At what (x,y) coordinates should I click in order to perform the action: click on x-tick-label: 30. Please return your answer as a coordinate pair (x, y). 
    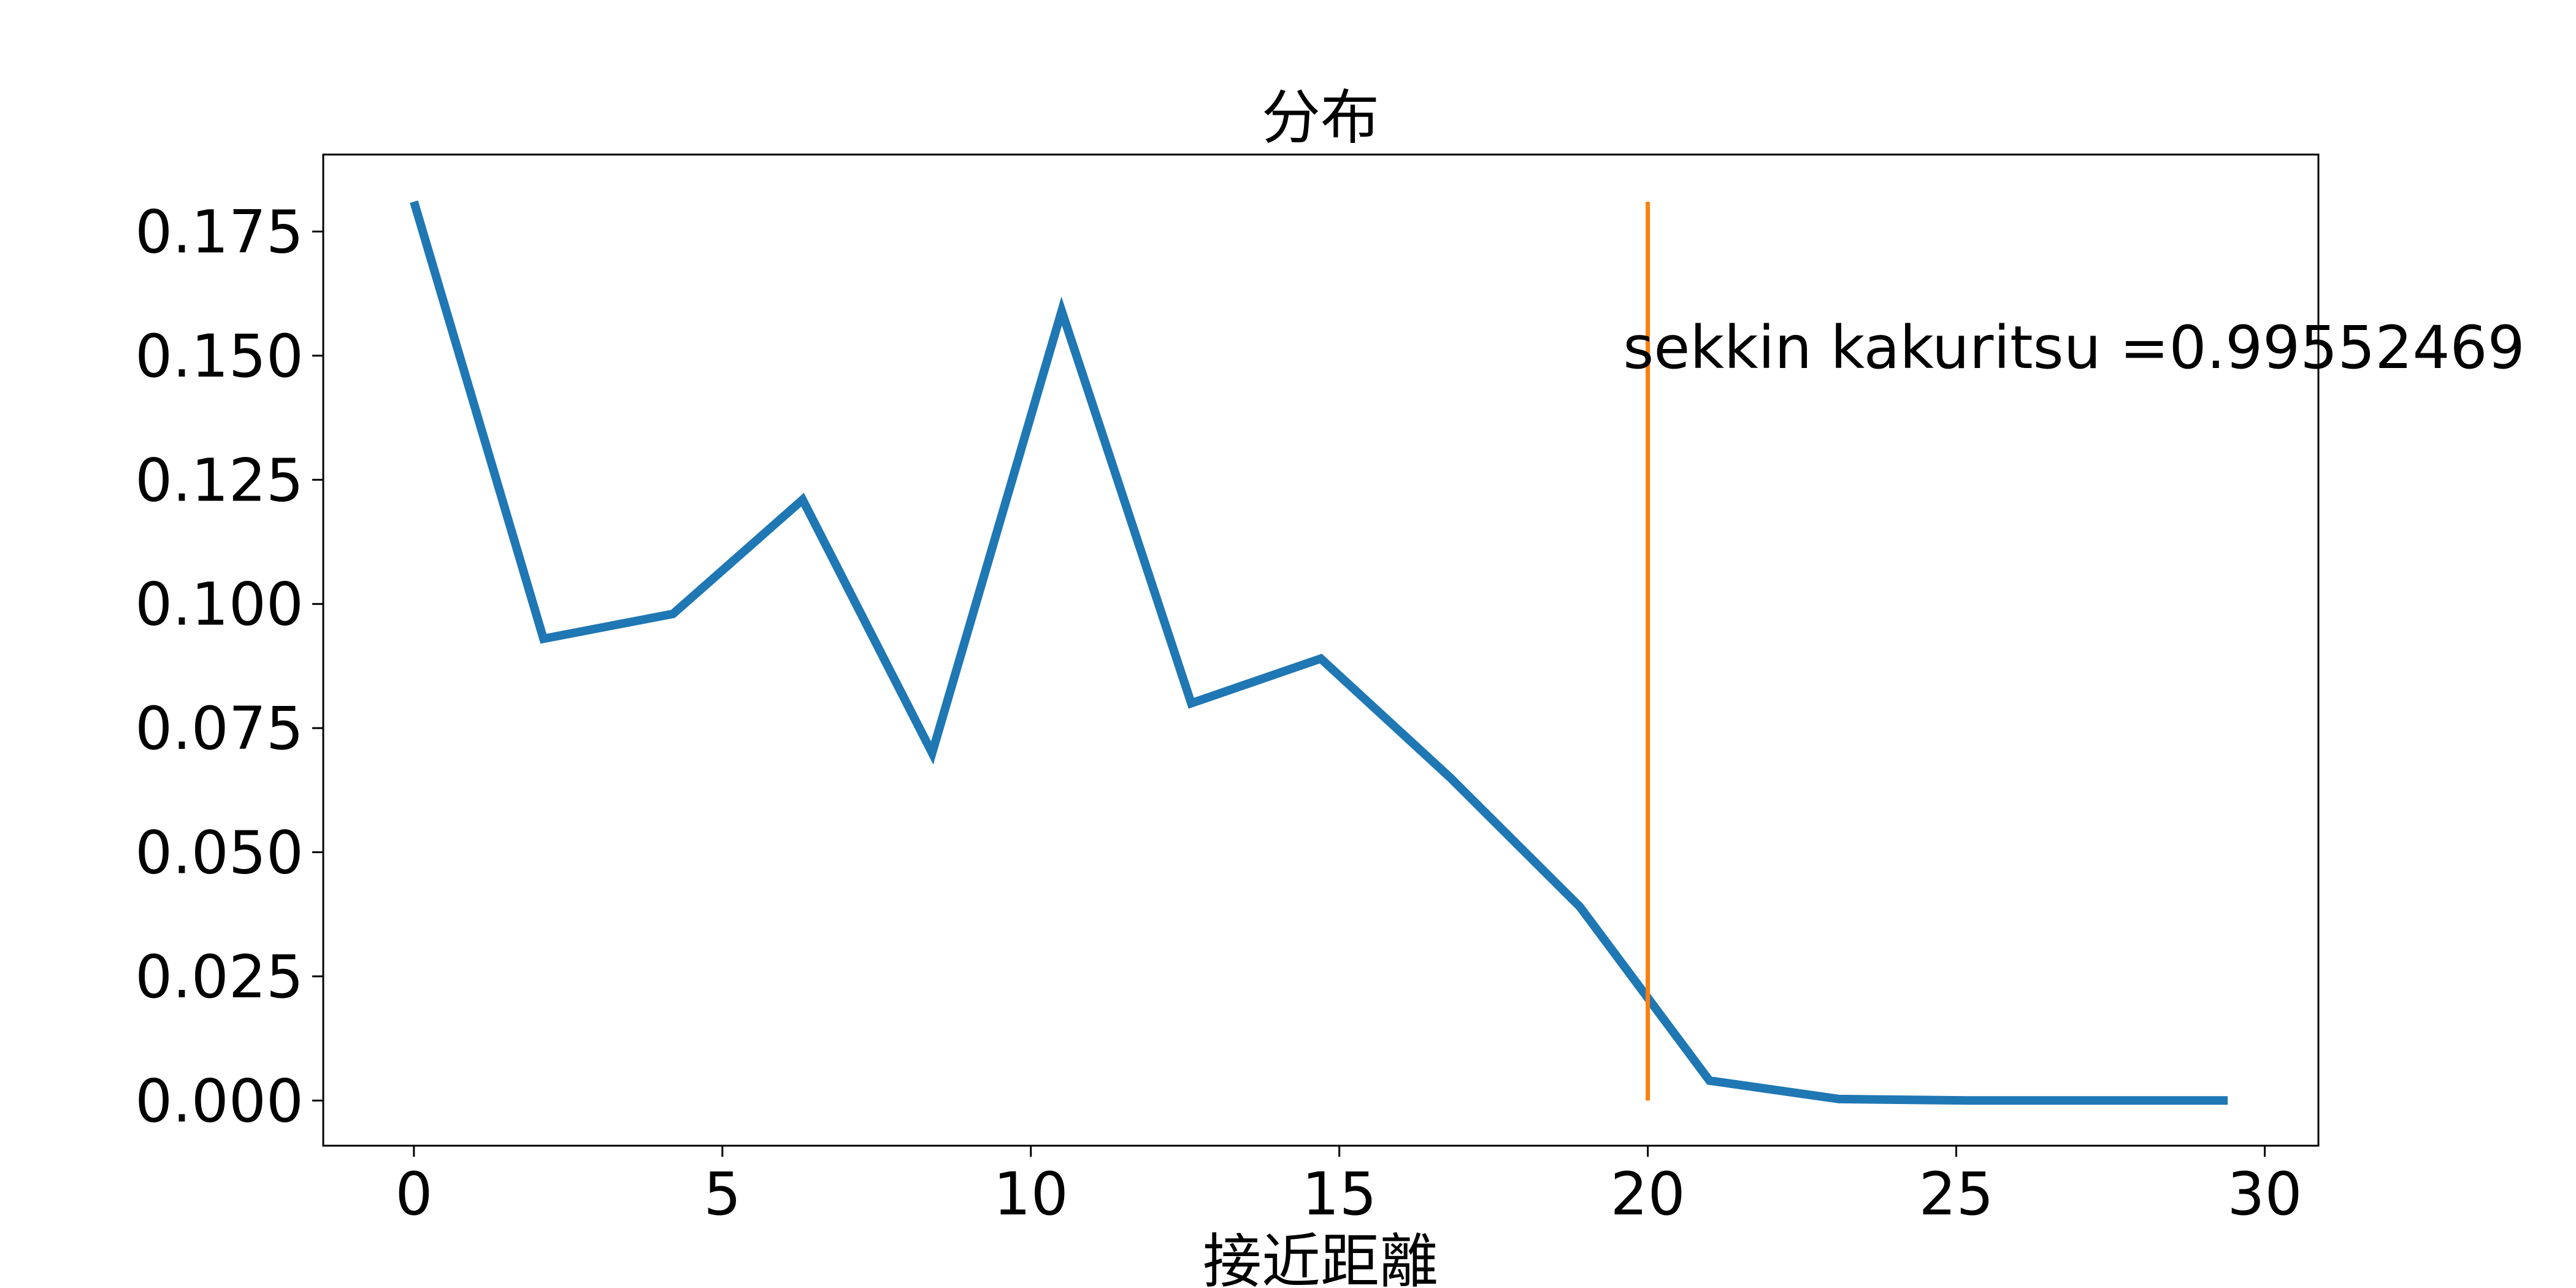
    Looking at the image, I should click on (2264, 1194).